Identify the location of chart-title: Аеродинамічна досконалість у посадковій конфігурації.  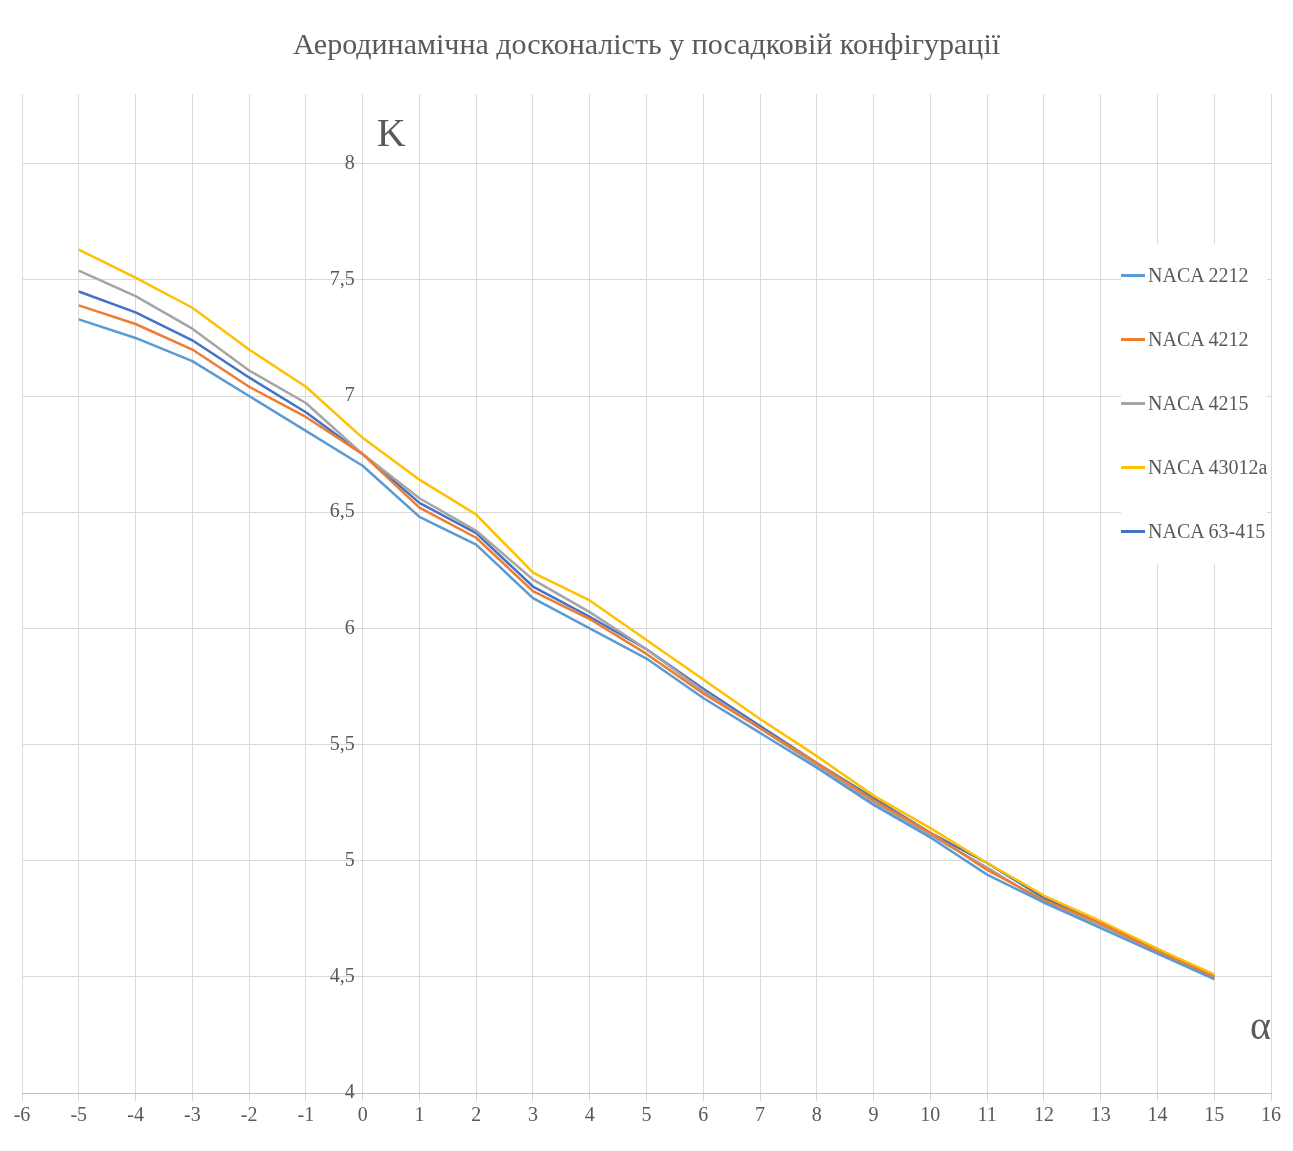
(646, 43).